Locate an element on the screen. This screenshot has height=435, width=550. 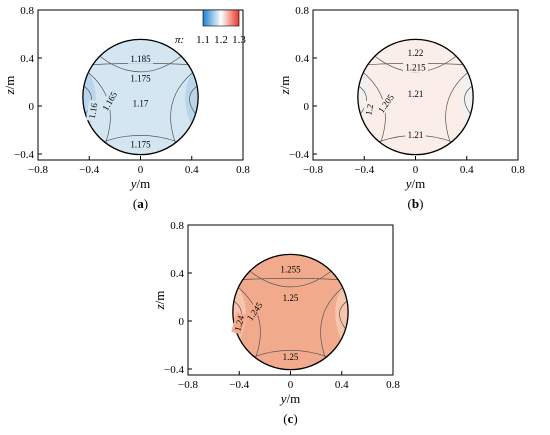
contour-label-text: 1.22 is located at coordinates (416, 53).